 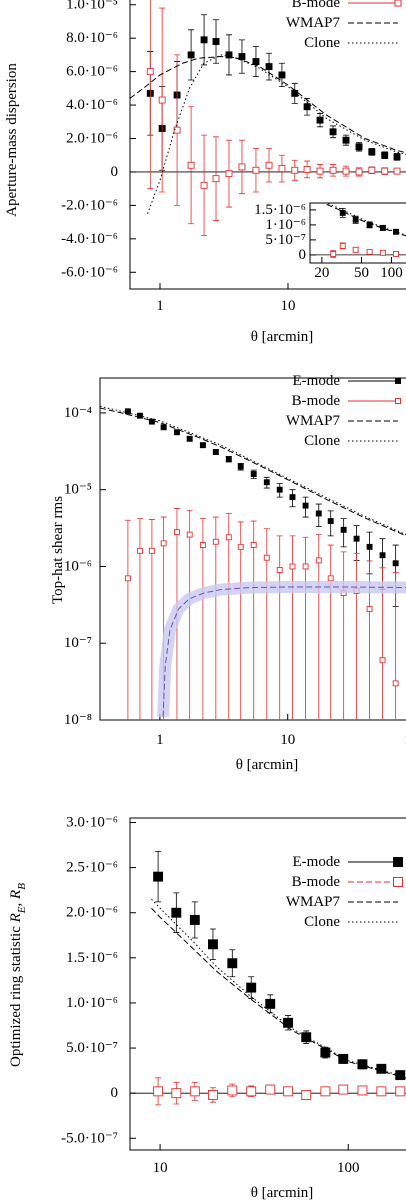 I want to click on y-tick-label: 6.0·10⁻⁶, so click(x=92, y=72).